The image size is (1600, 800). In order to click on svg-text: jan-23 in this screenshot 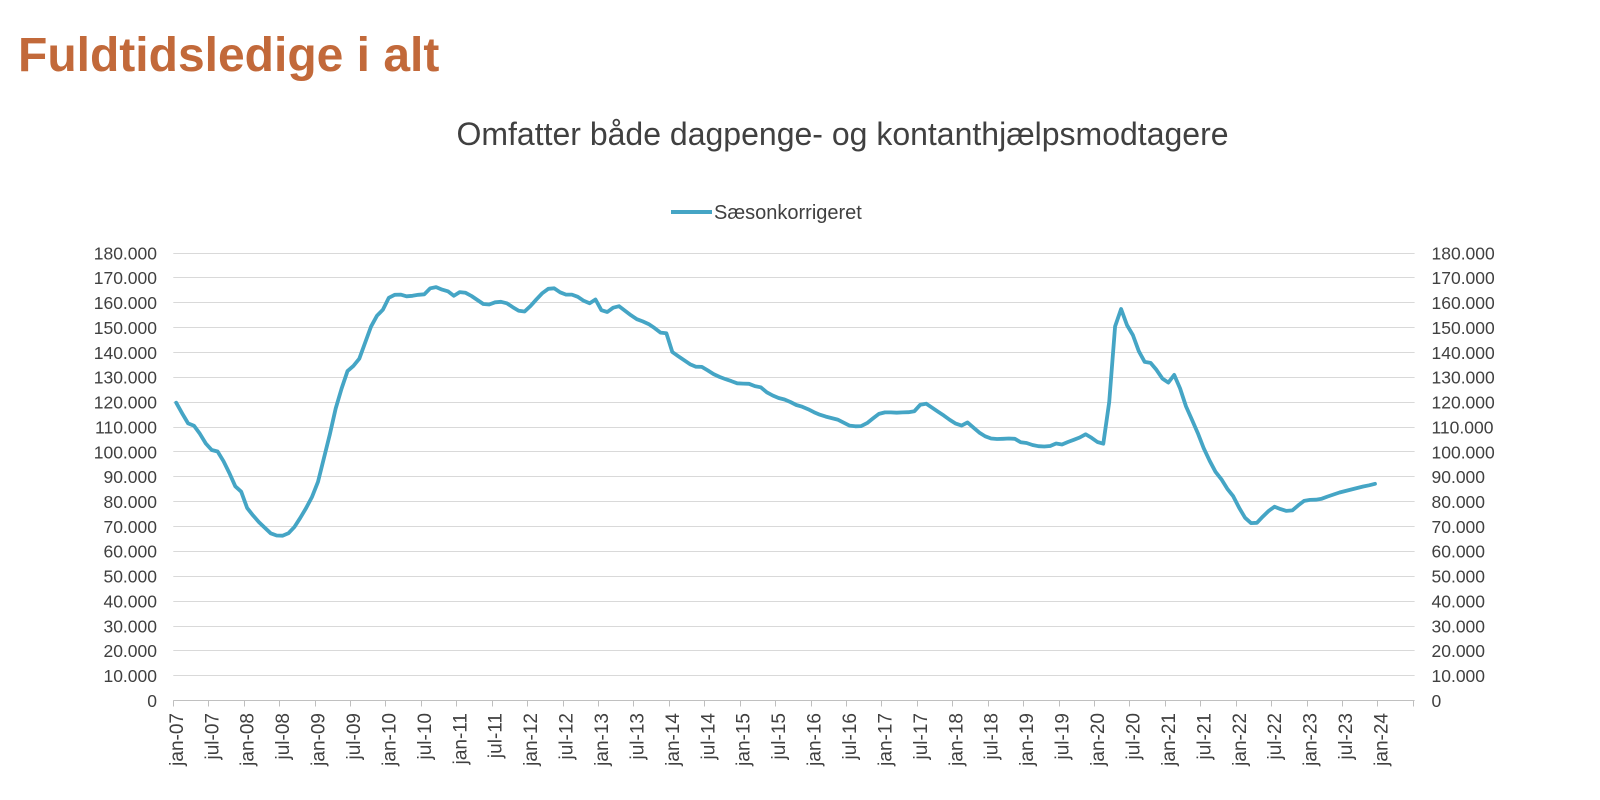, I will do `click(1311, 740)`.